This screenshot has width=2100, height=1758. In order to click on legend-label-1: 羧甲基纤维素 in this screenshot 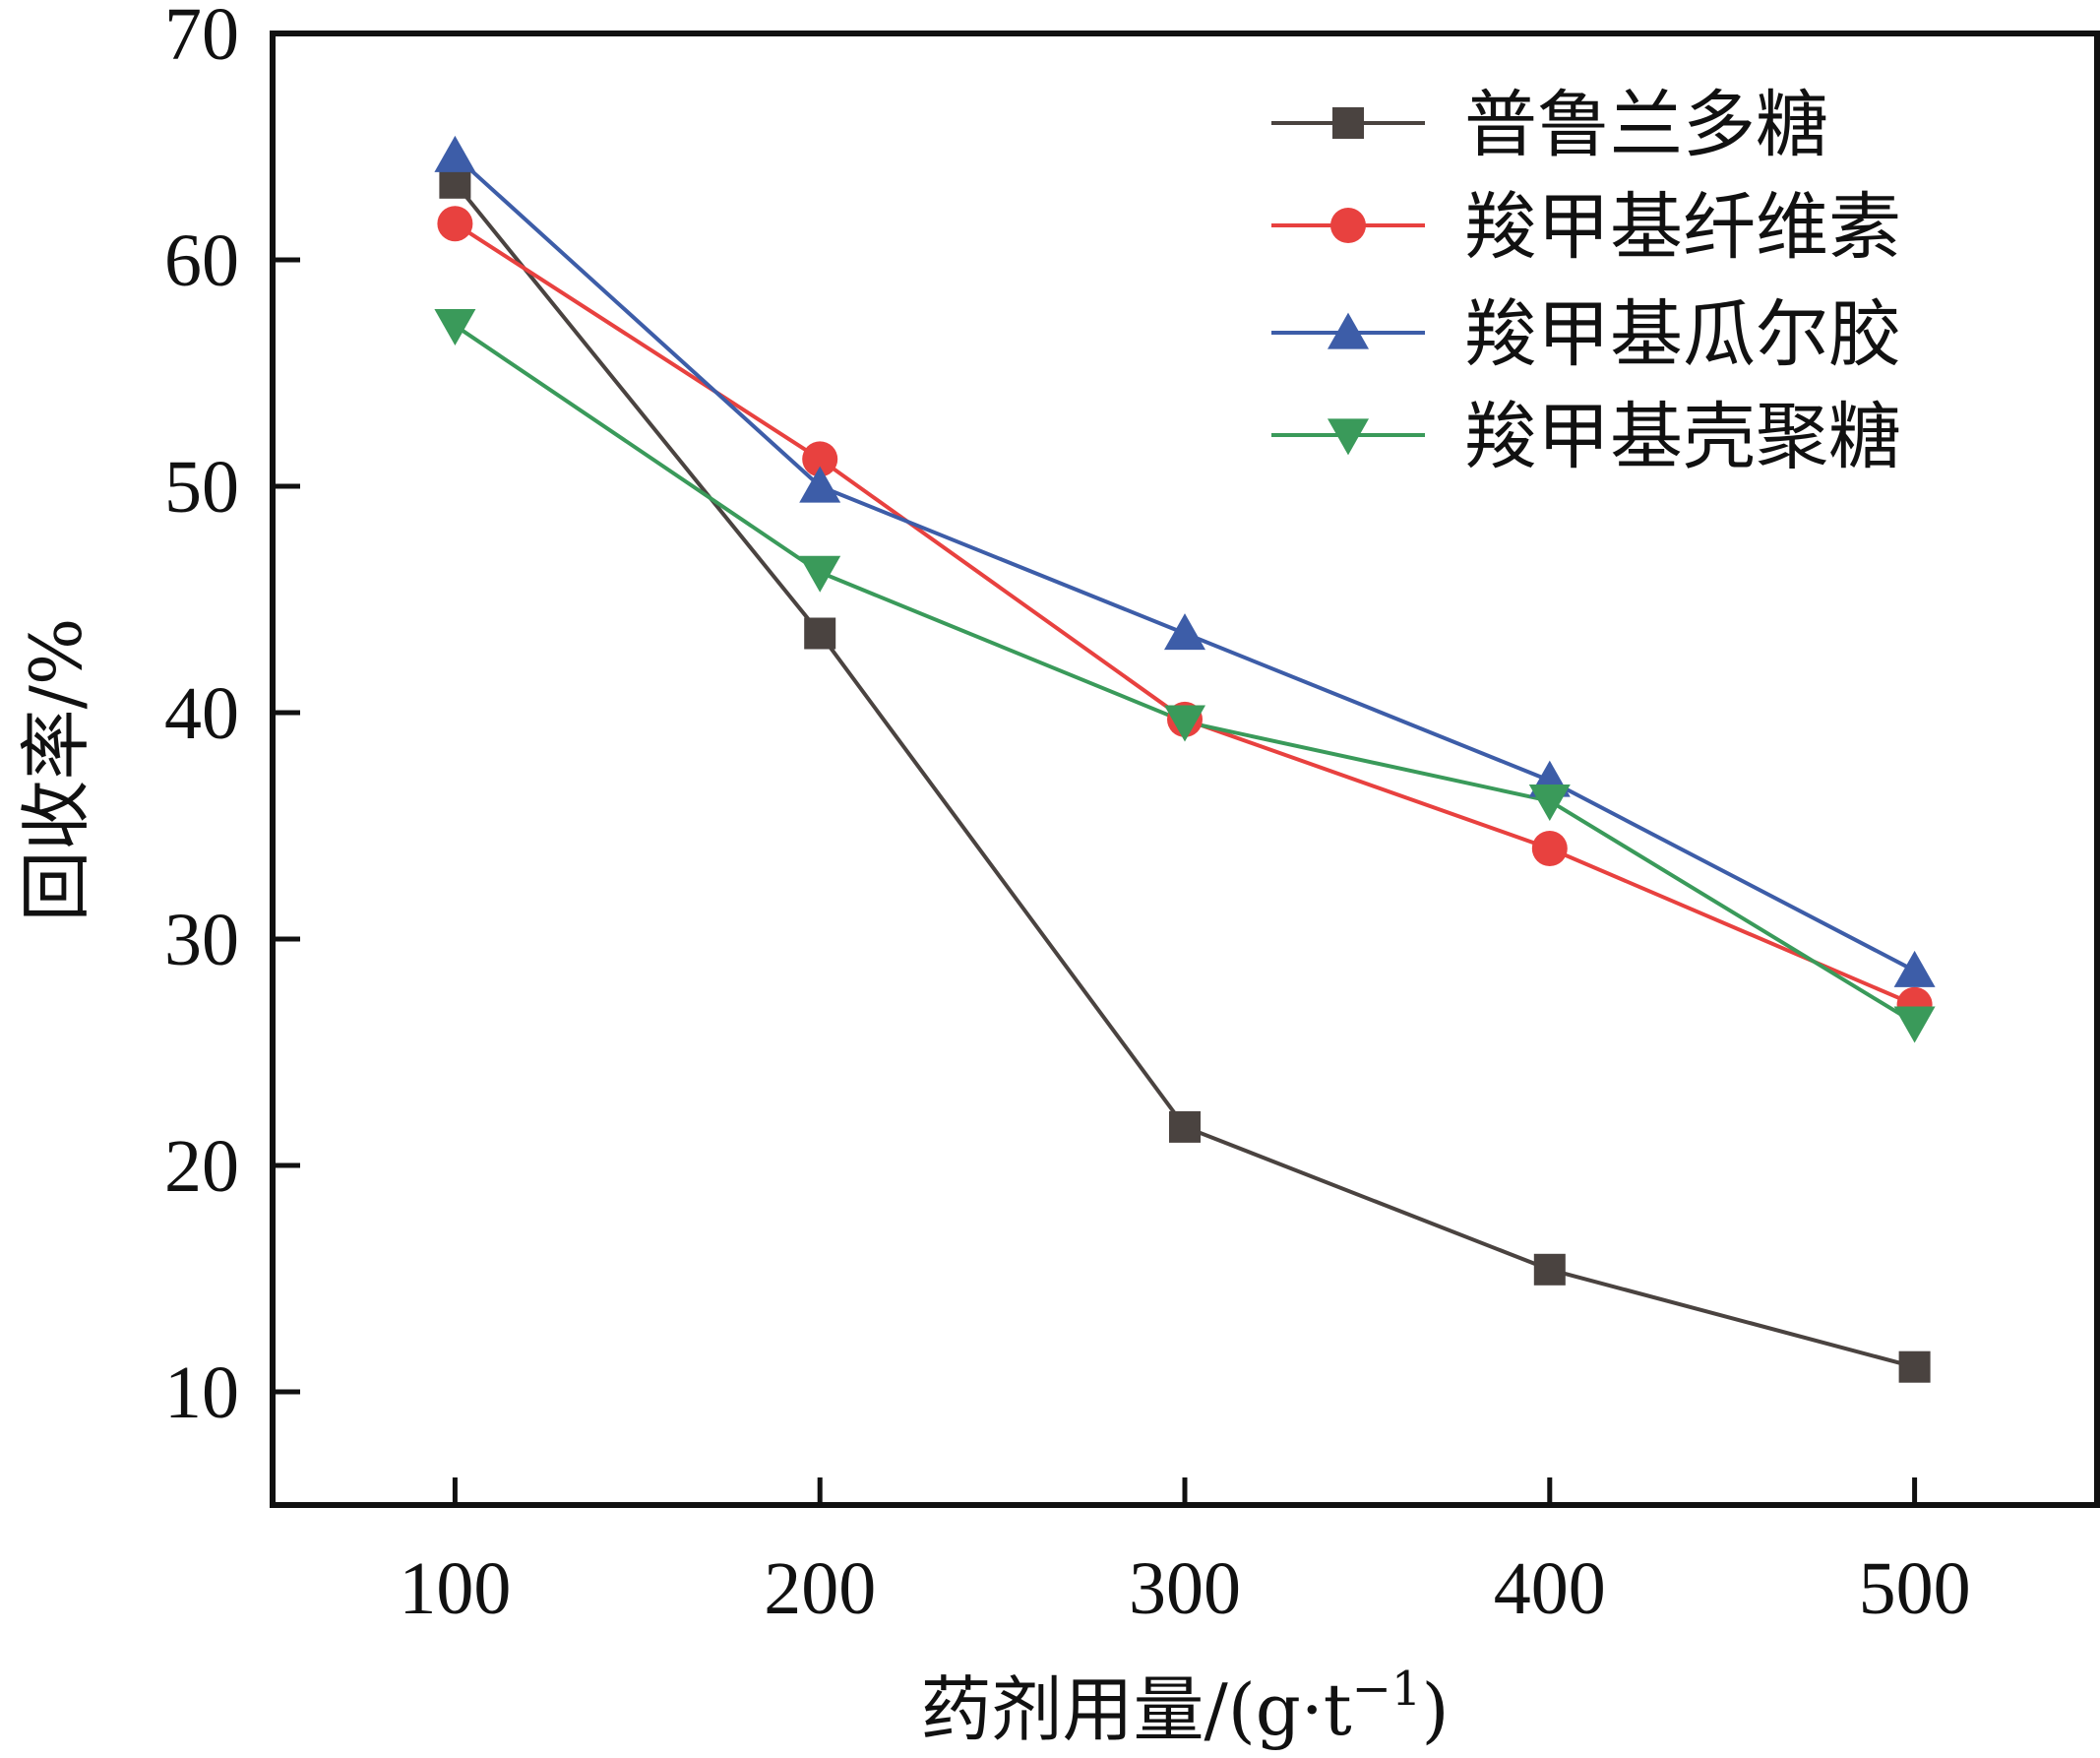, I will do `click(1682, 227)`.